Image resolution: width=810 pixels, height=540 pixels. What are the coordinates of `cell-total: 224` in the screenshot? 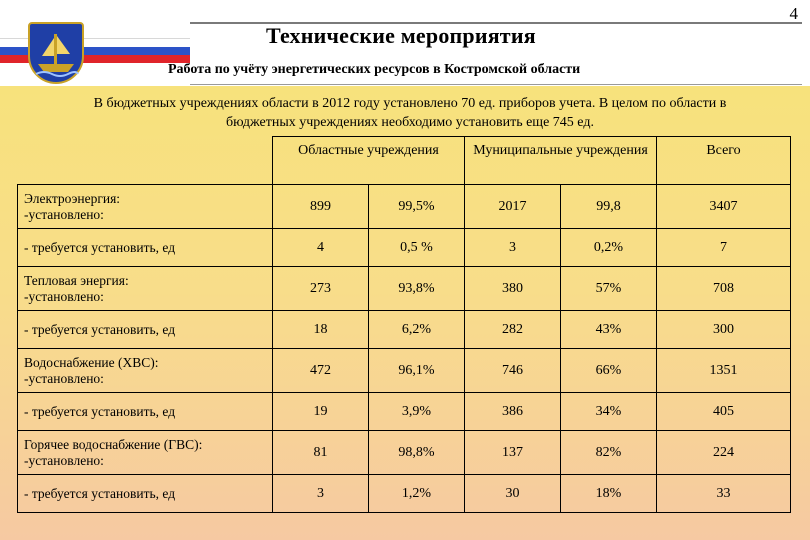 It's located at (724, 452).